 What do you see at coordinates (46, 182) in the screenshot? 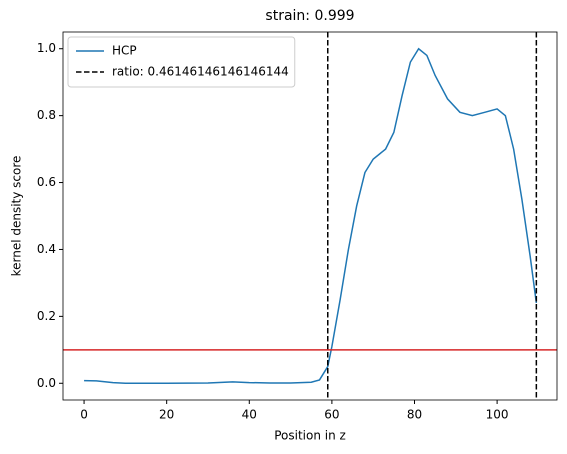
I see `y-tick-label: 0.6` at bounding box center [46, 182].